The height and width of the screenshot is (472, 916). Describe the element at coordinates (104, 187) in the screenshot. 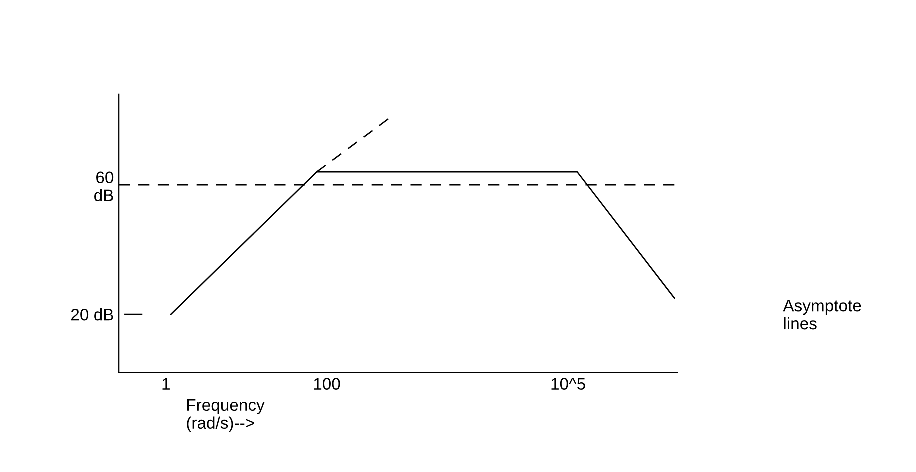

I see `y-tick-label: 60 dB` at that location.